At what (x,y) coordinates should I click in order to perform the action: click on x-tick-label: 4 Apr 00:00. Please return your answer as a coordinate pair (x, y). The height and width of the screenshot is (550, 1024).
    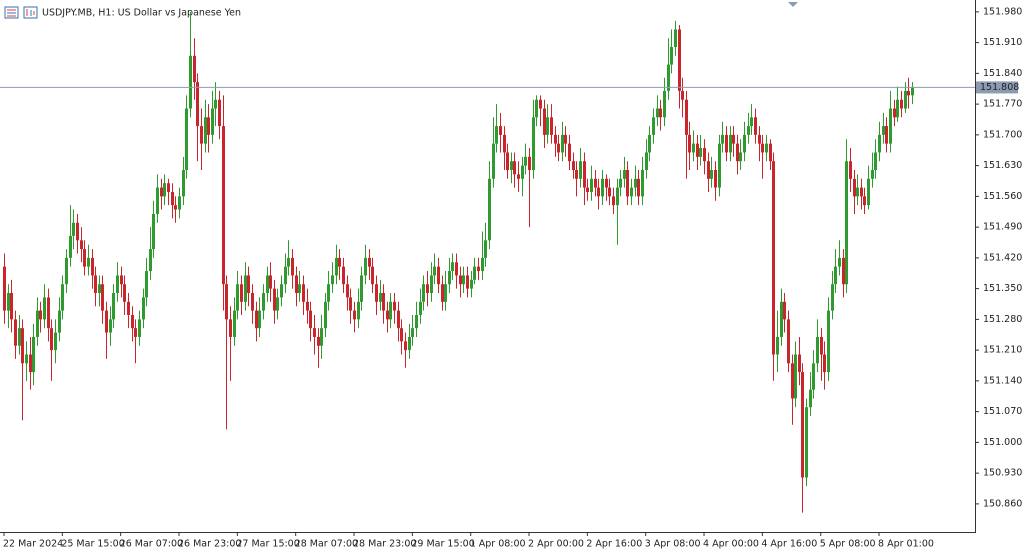
    Looking at the image, I should click on (731, 544).